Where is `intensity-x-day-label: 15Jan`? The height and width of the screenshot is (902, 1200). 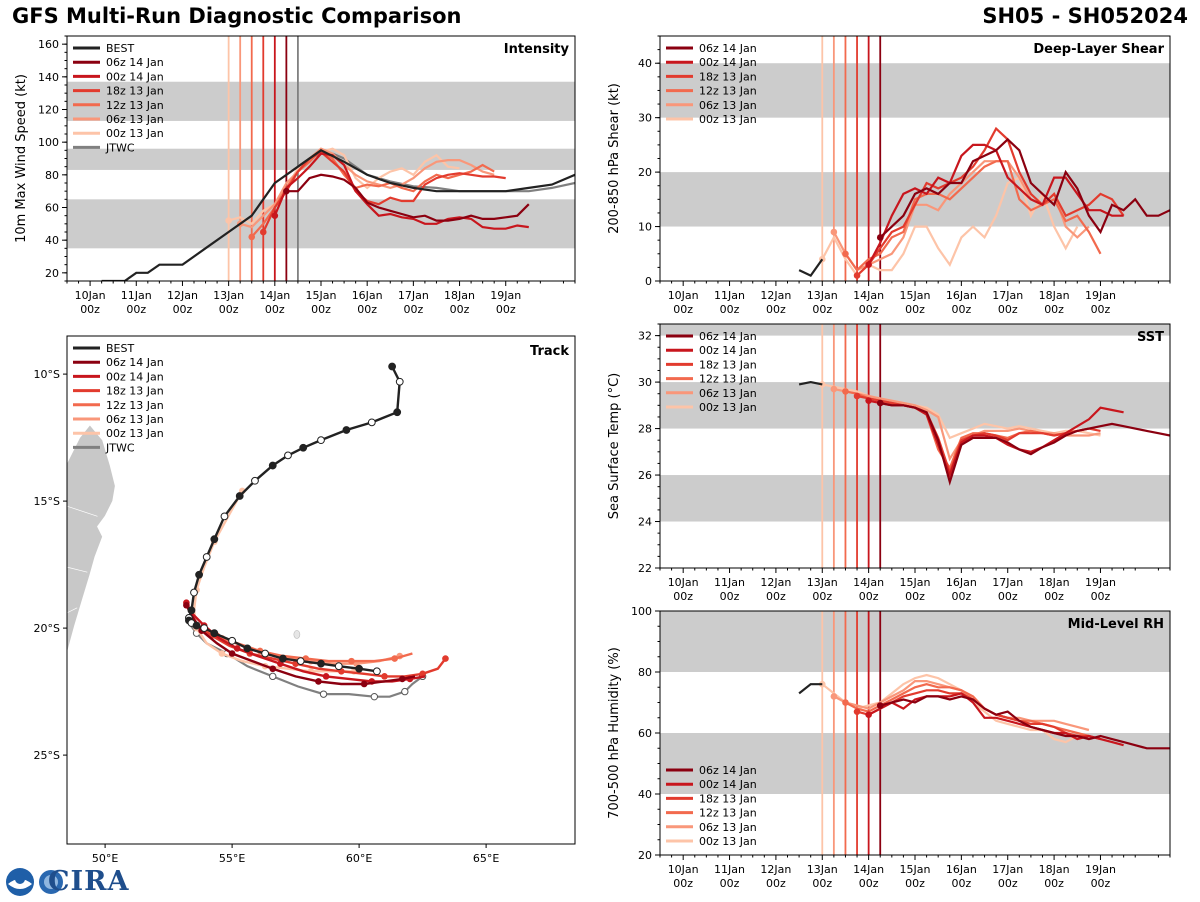
intensity-x-day-label: 15Jan is located at coordinates (321, 295).